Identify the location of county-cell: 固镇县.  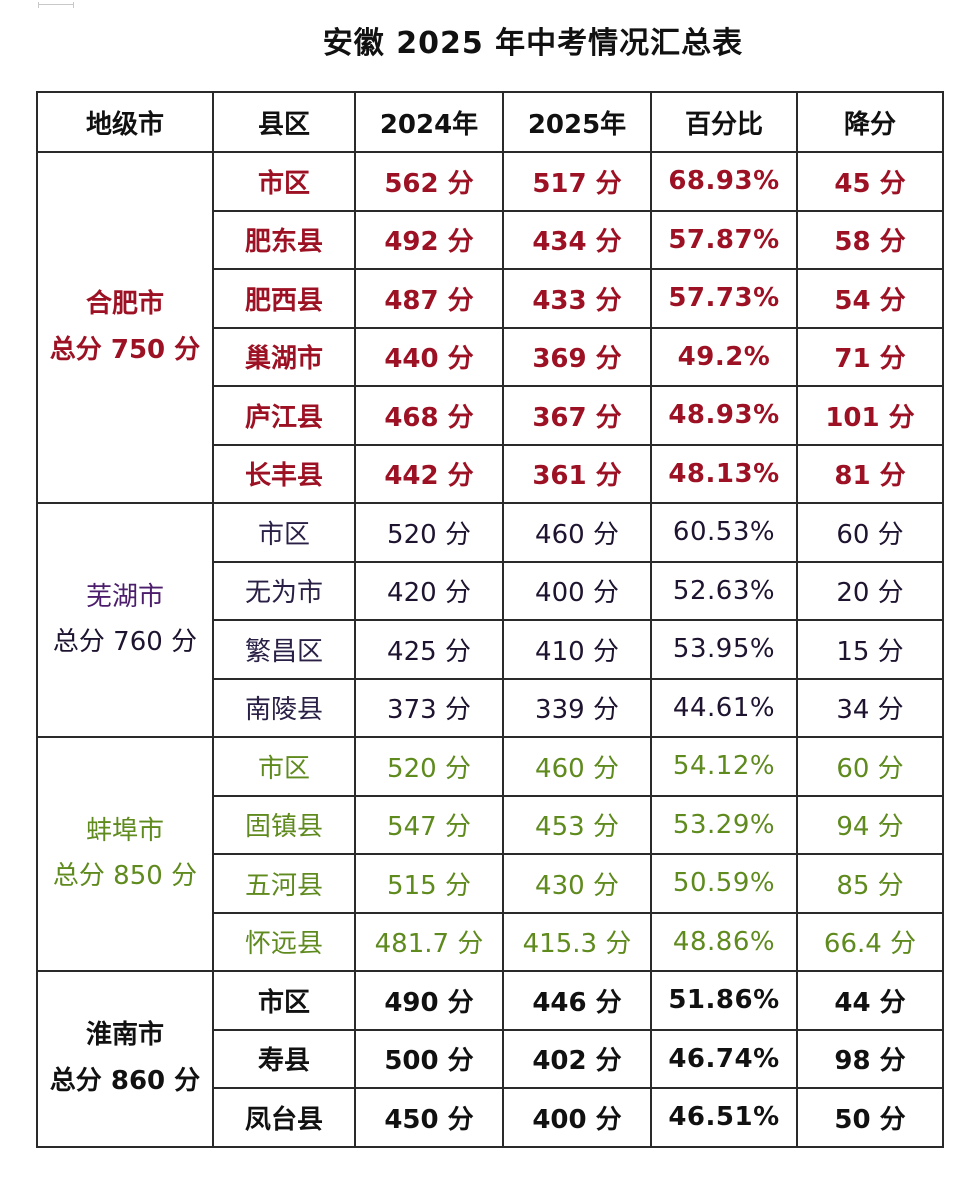
(284, 824).